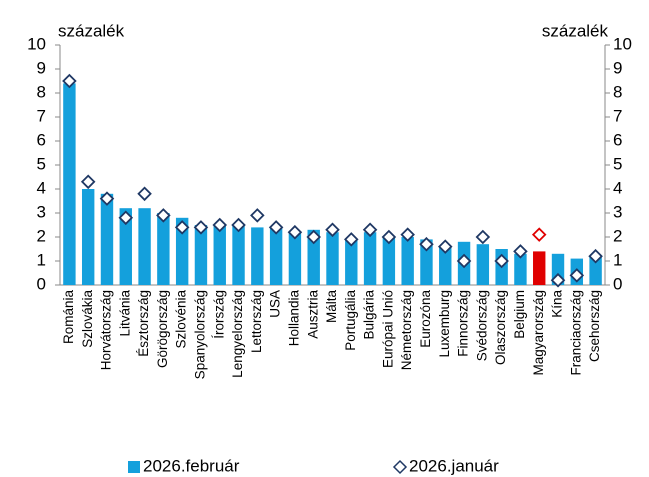 This screenshot has height=477, width=649. What do you see at coordinates (312, 314) in the screenshot?
I see `x-tick-label: Ausztria` at bounding box center [312, 314].